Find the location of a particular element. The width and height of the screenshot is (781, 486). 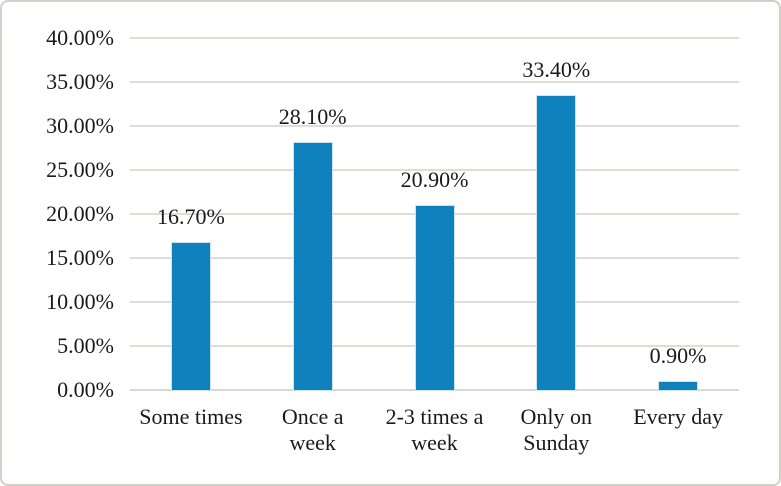

x-axis-line is located at coordinates (434, 390).